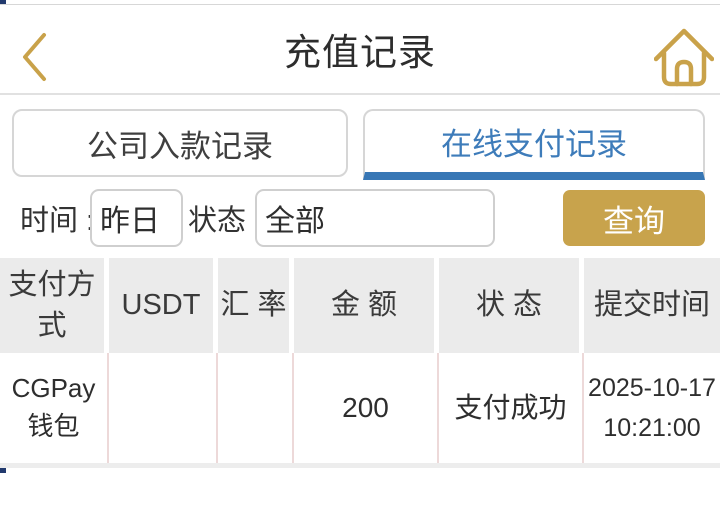  Describe the element at coordinates (163, 408) in the screenshot. I see `cell-usdt` at that location.